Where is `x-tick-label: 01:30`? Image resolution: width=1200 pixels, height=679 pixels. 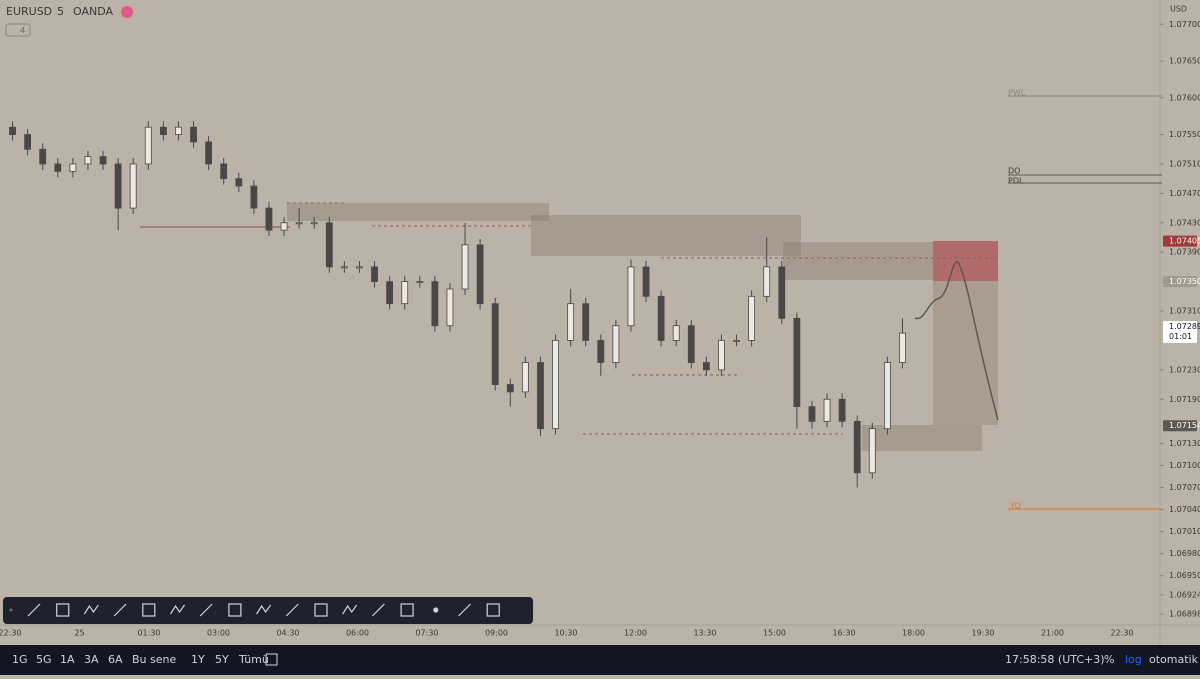 x-tick-label: 01:30 is located at coordinates (148, 633).